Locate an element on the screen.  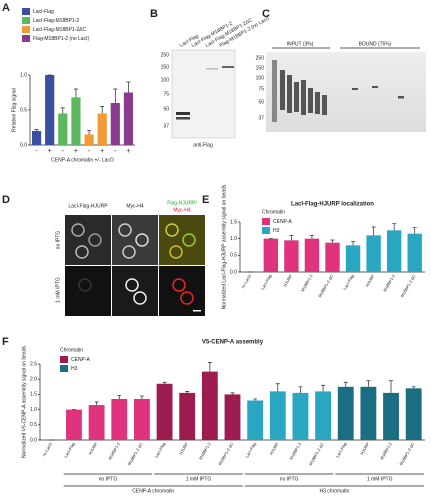
y-tick-label: 2.5 is located at coordinates (33, 364).